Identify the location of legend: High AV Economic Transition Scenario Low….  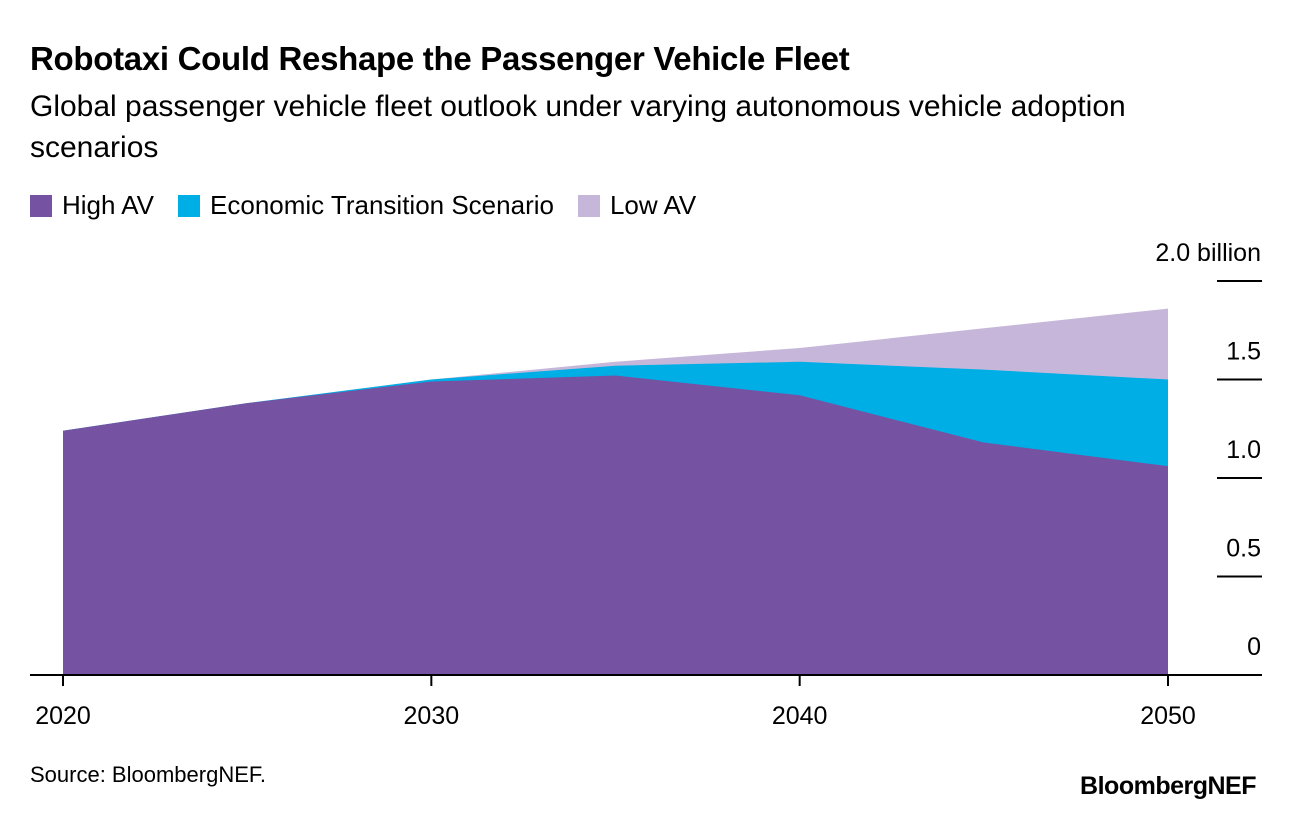
(375, 205).